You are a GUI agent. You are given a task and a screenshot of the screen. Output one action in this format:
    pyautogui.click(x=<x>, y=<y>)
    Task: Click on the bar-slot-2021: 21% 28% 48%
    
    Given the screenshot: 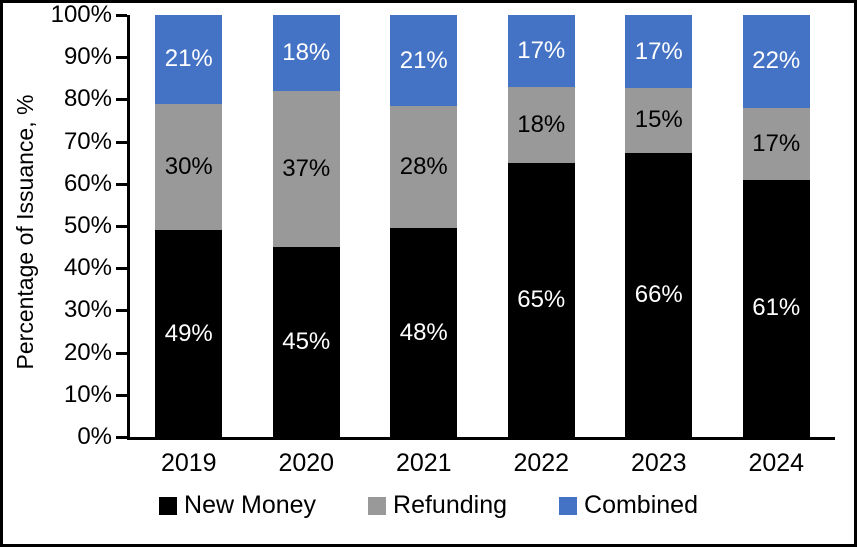 What is the action you would take?
    pyautogui.click(x=424, y=226)
    